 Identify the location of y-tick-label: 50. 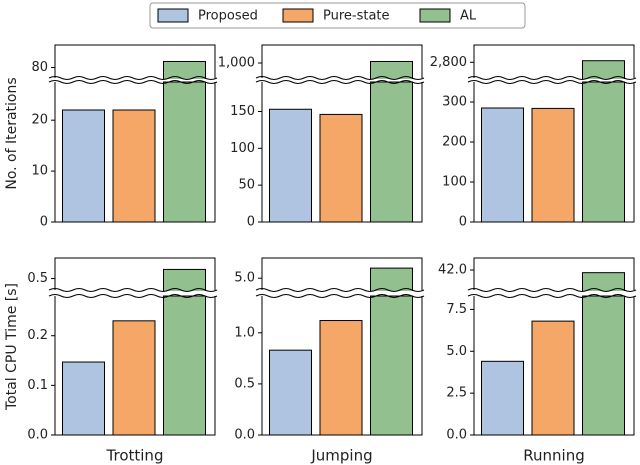
(246, 185).